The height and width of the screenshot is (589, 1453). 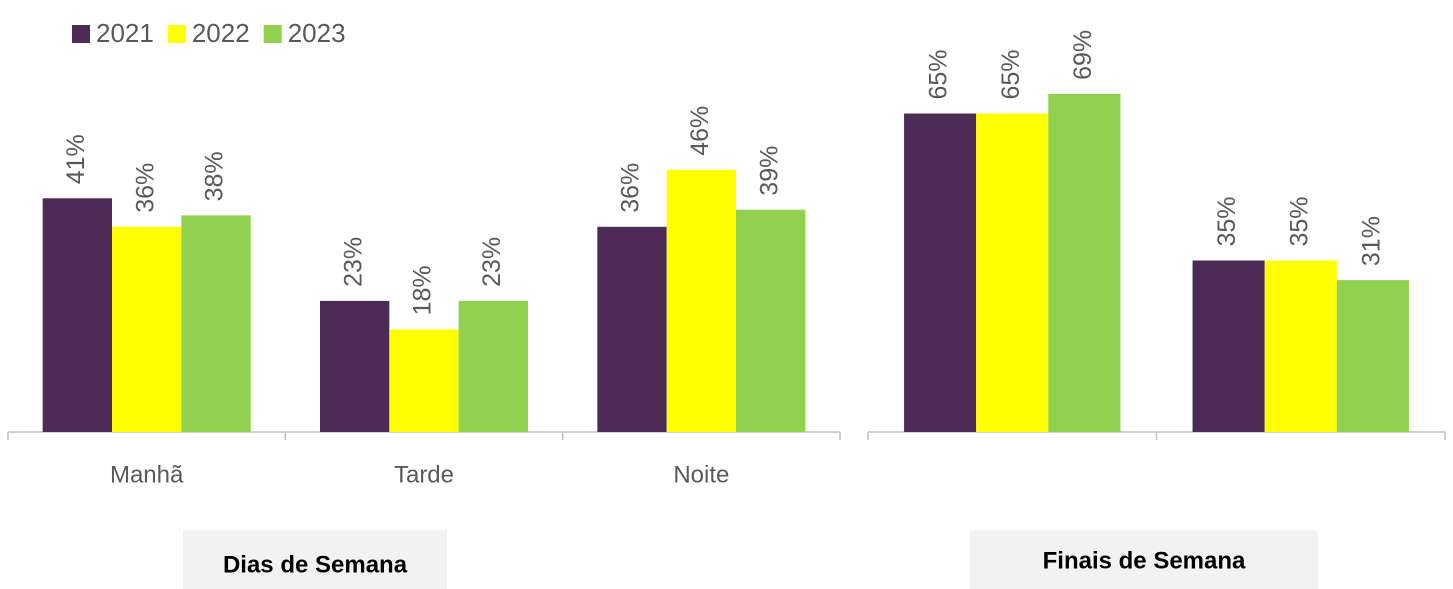 I want to click on legend-label: 2021, so click(x=125, y=33).